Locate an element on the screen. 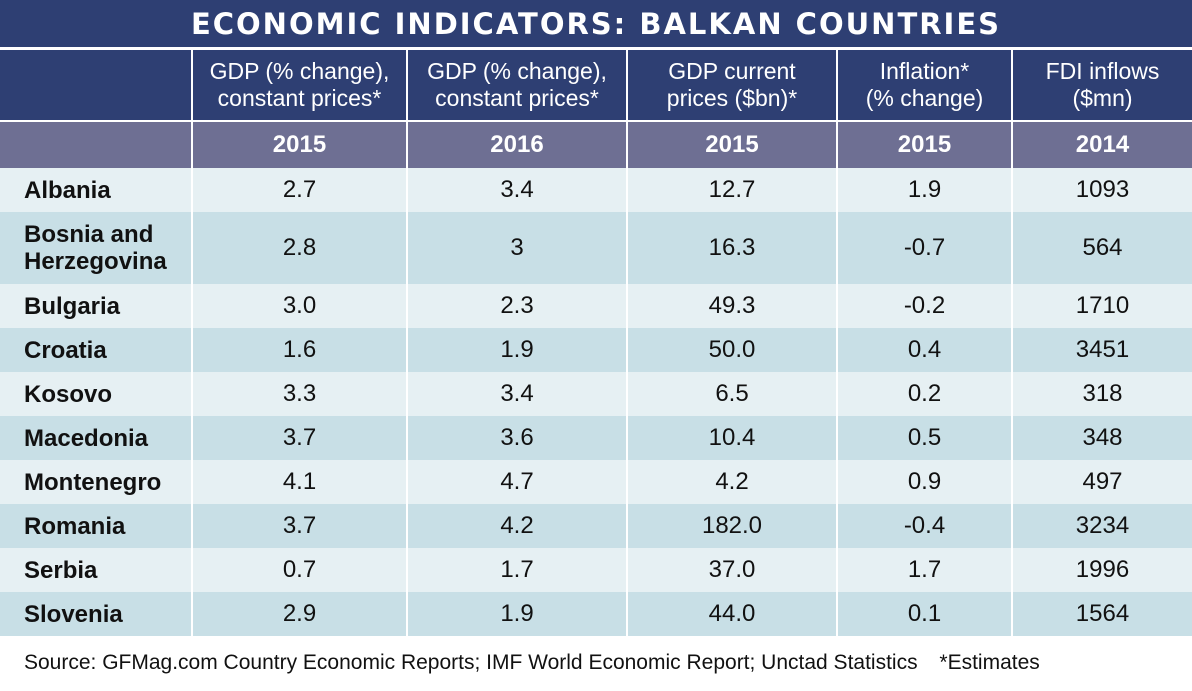 Image resolution: width=1192 pixels, height=691 pixels. country-cell: Croatia is located at coordinates (96, 350).